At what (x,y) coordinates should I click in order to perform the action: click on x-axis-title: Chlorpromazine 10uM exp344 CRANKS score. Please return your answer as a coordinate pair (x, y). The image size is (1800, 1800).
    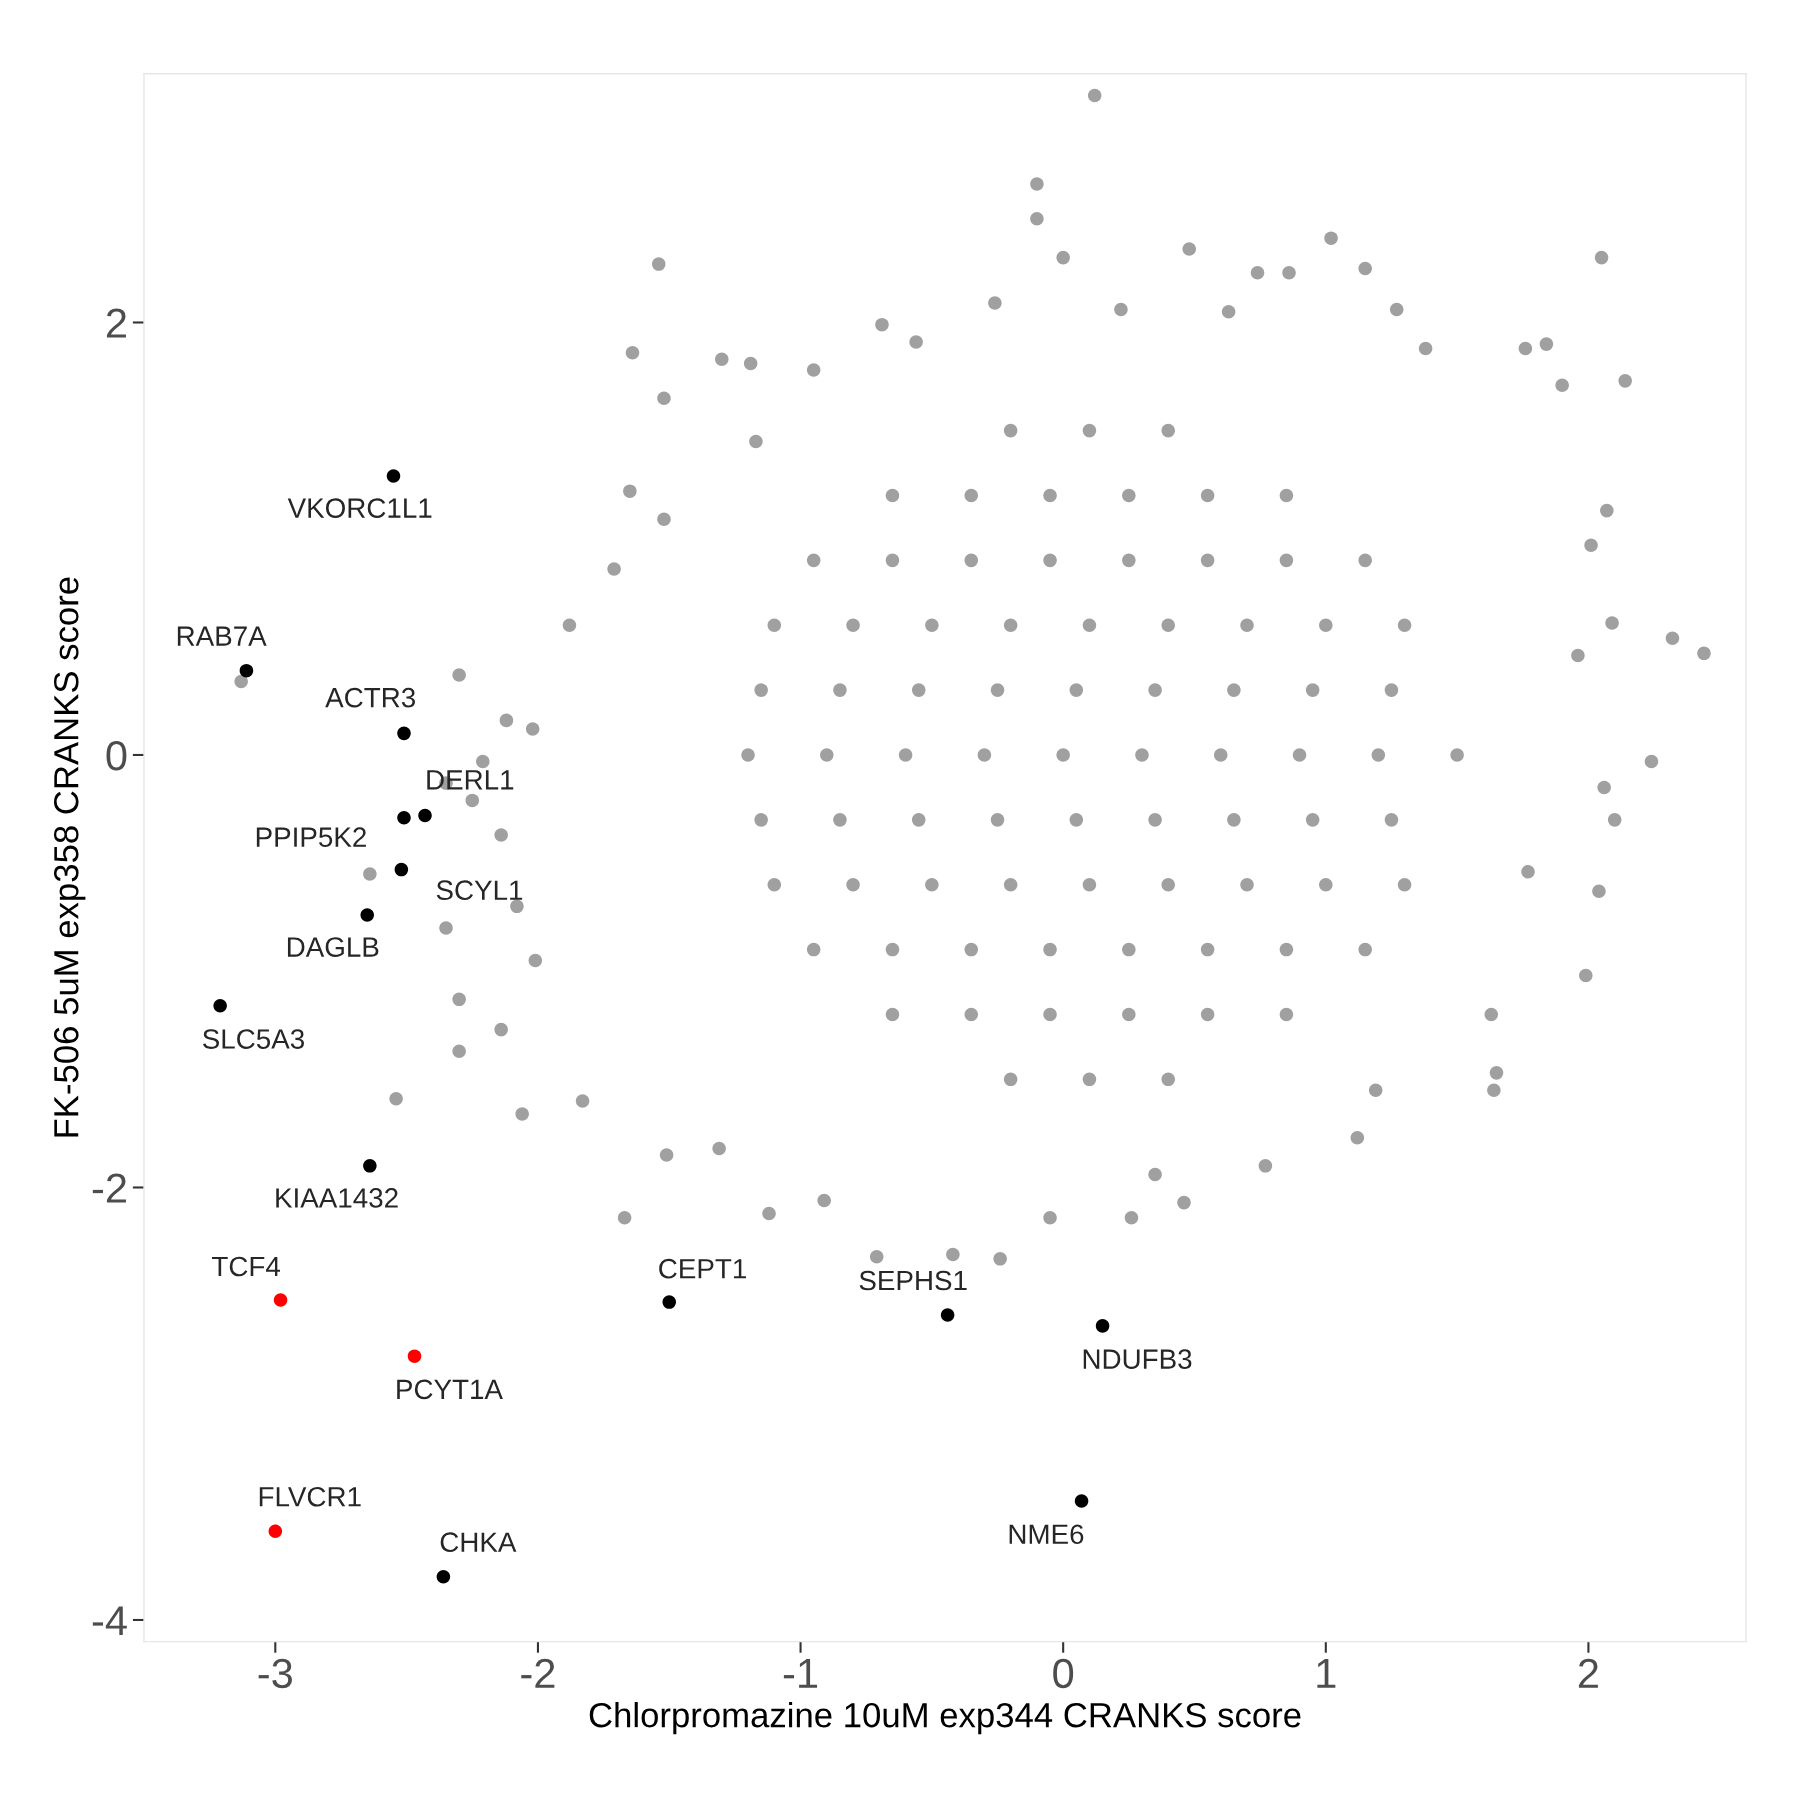
    Looking at the image, I should click on (945, 1718).